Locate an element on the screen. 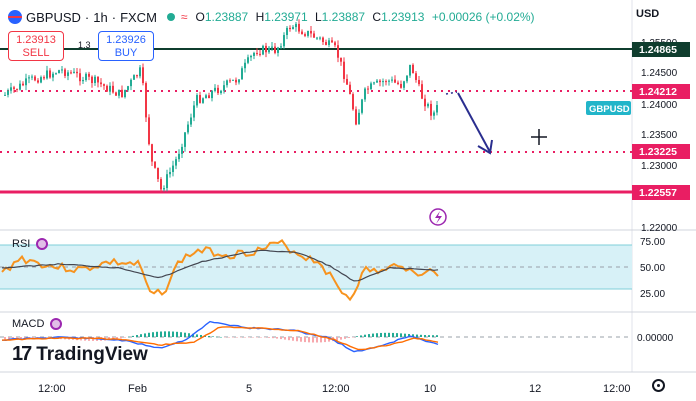 The width and height of the screenshot is (696, 401). buy-price: 1.23926 is located at coordinates (126, 40).